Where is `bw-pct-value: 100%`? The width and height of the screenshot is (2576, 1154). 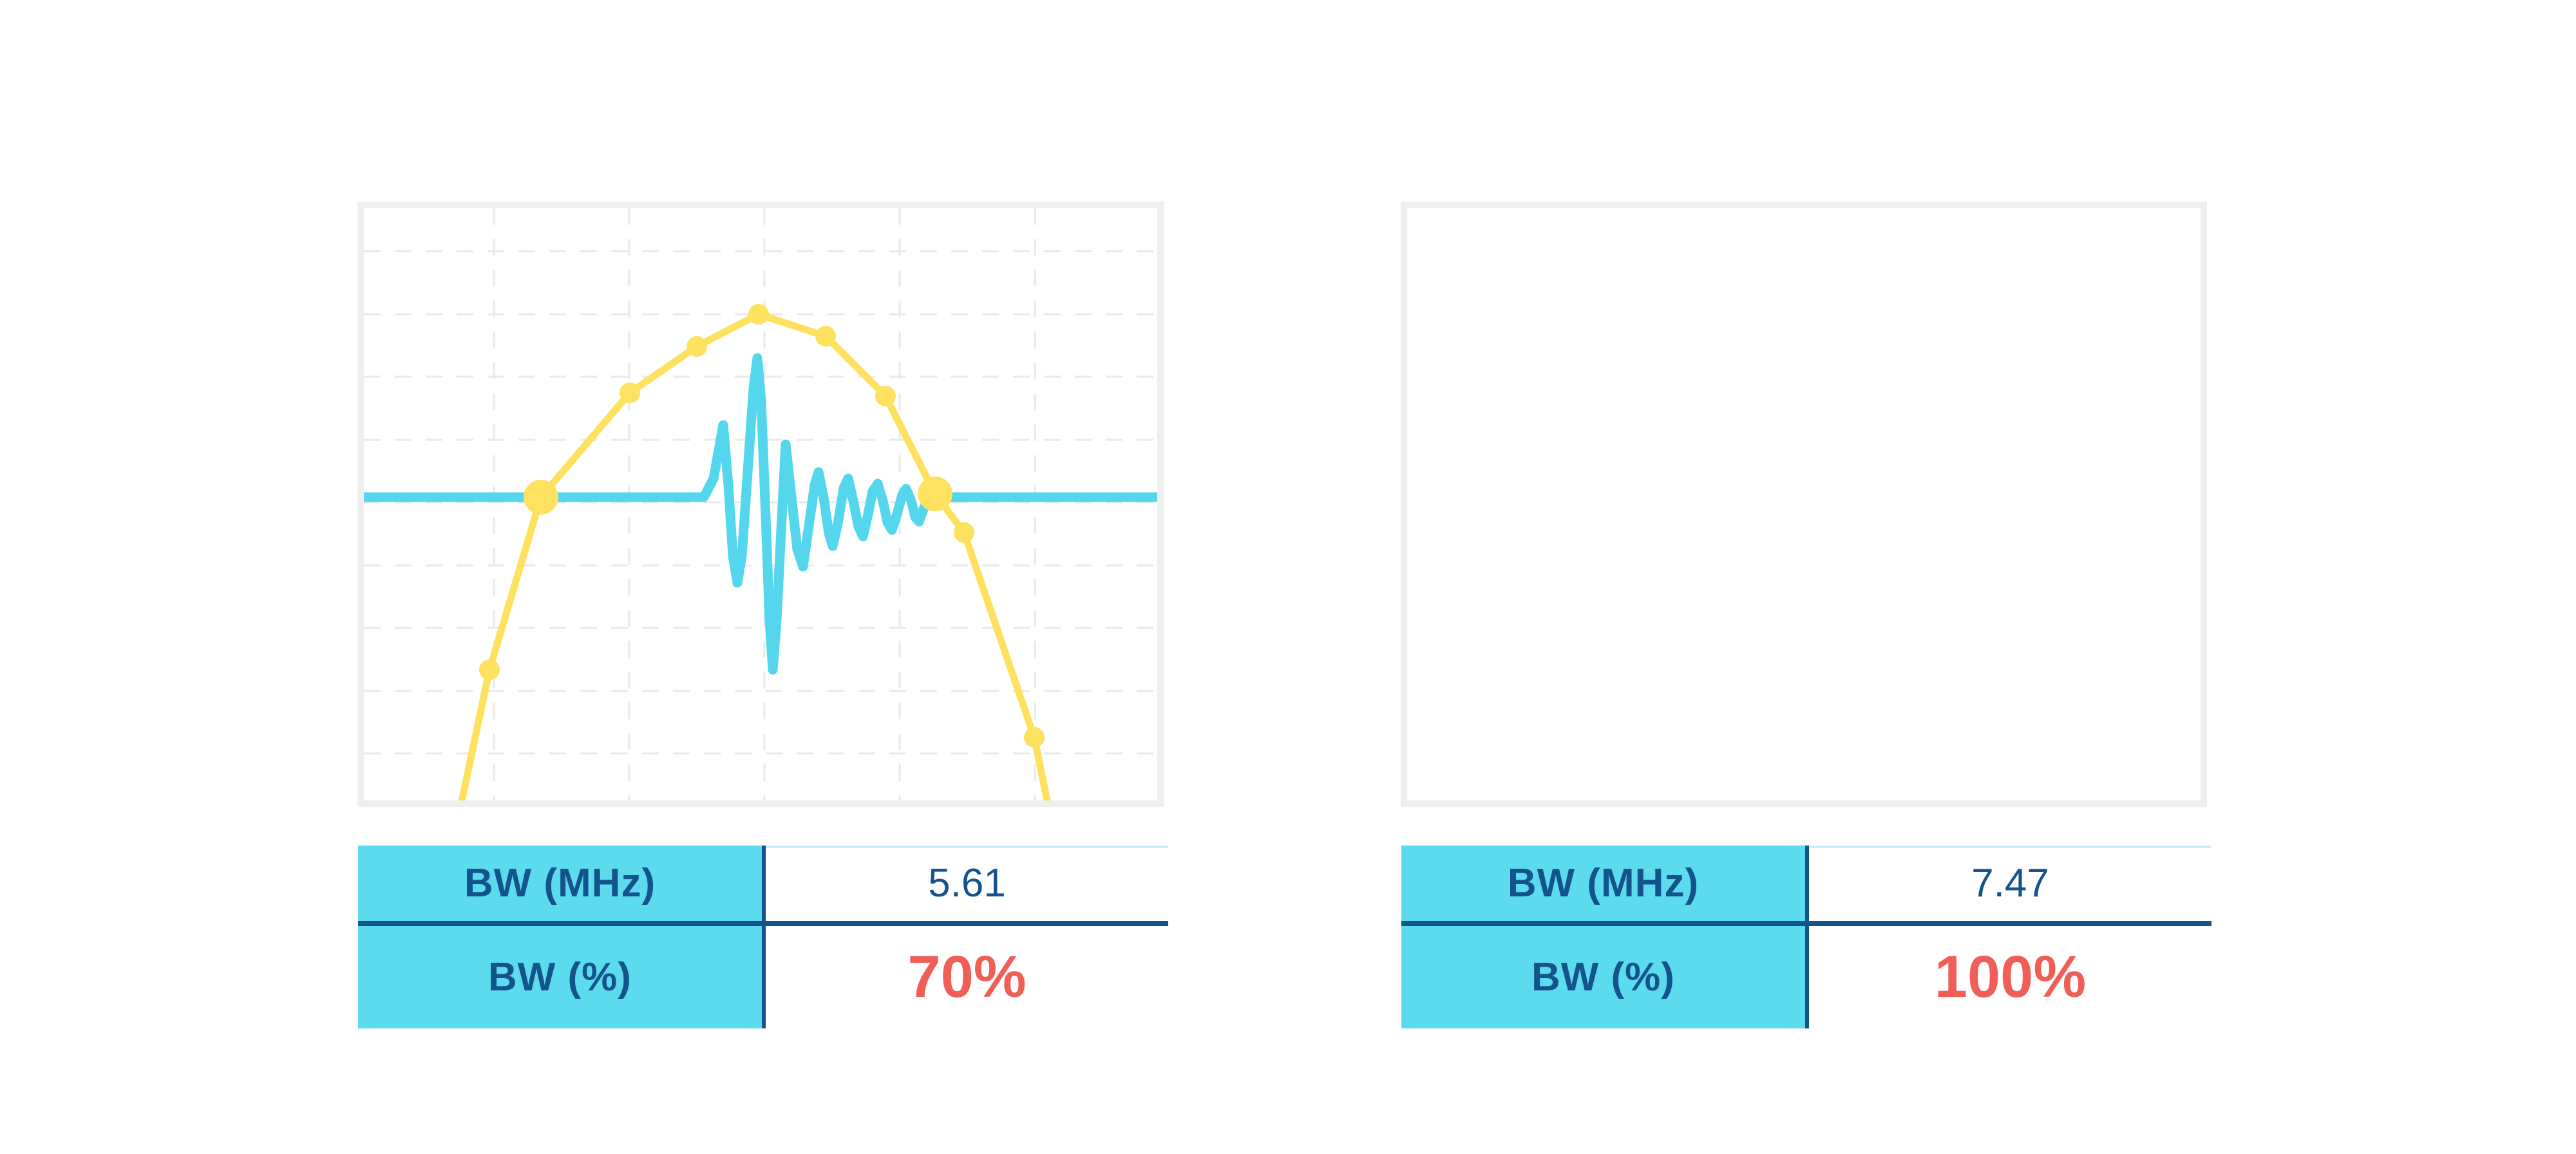
bw-pct-value: 100% is located at coordinates (2010, 977).